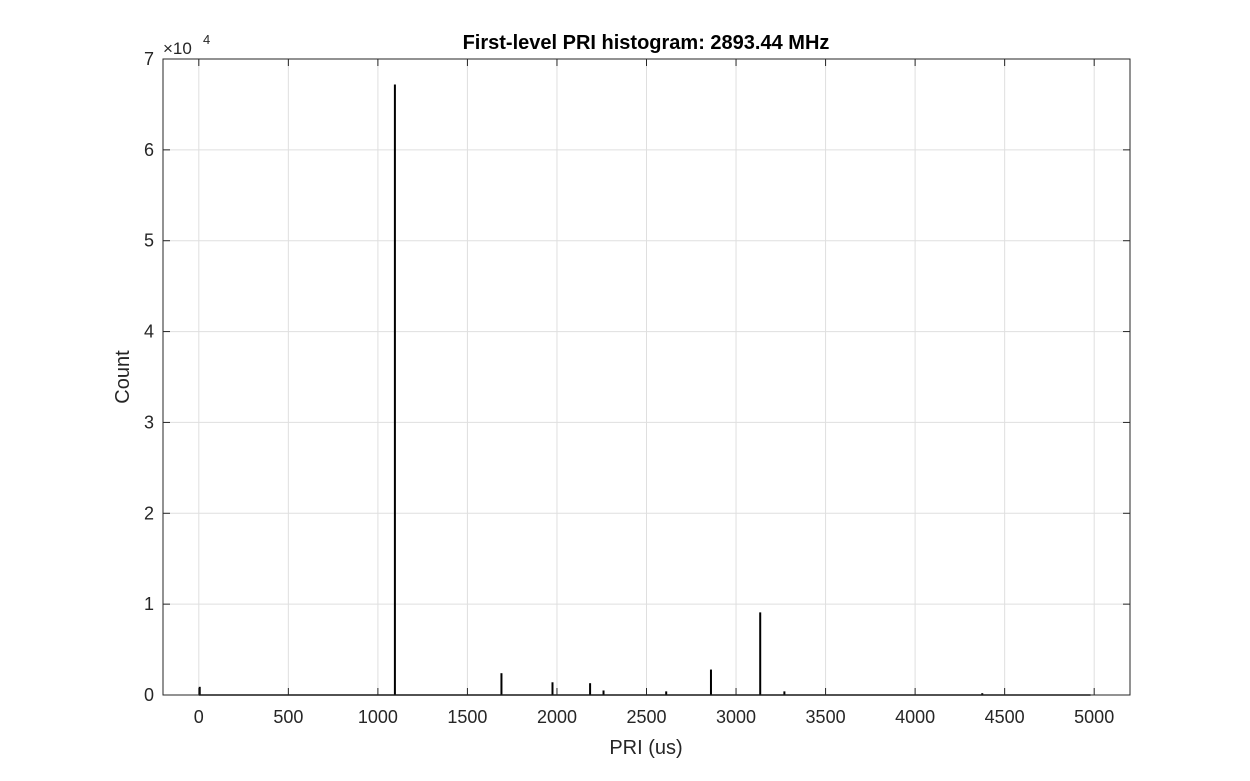 The width and height of the screenshot is (1250, 781). I want to click on y-exponent-power: 4, so click(206, 39).